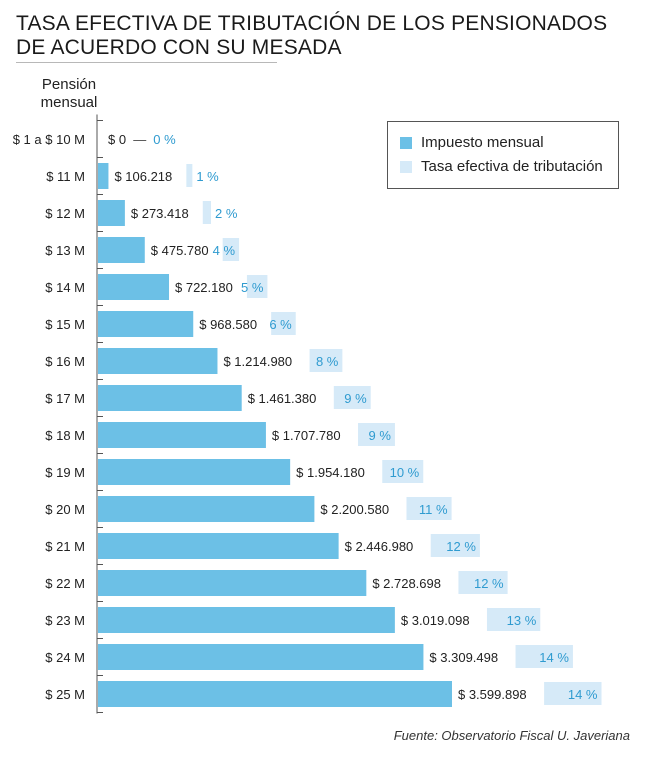 Image resolution: width=648 pixels, height=764 pixels. What do you see at coordinates (406, 142) in the screenshot?
I see `legend-swatch-tax` at bounding box center [406, 142].